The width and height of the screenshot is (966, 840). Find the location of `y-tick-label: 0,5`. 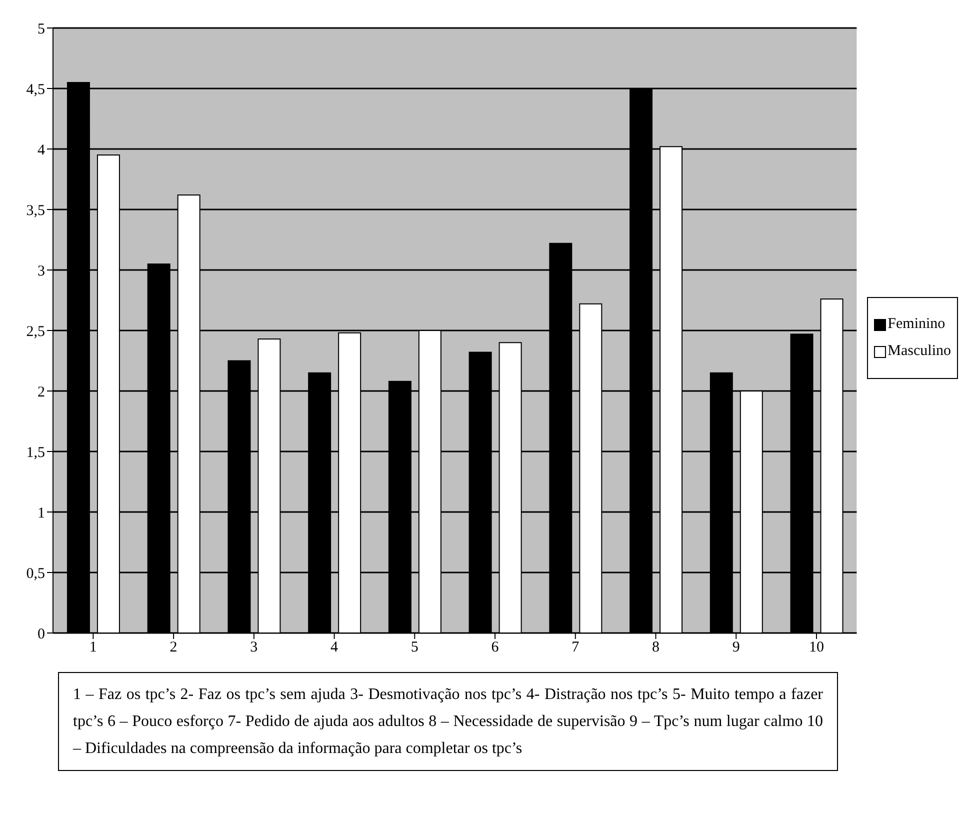

y-tick-label: 0,5 is located at coordinates (35, 574).